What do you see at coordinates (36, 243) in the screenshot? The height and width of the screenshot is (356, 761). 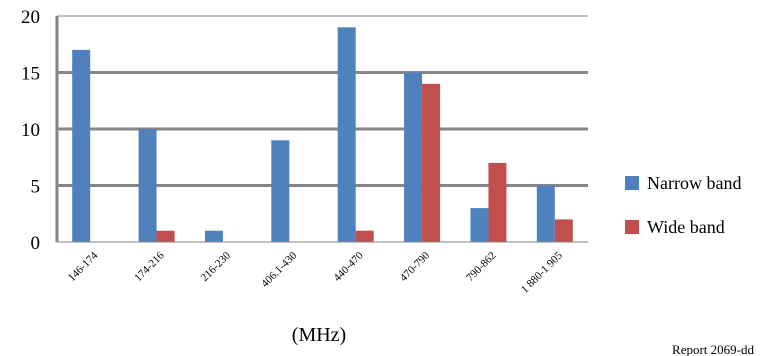 I see `y-tick-label: 0` at bounding box center [36, 243].